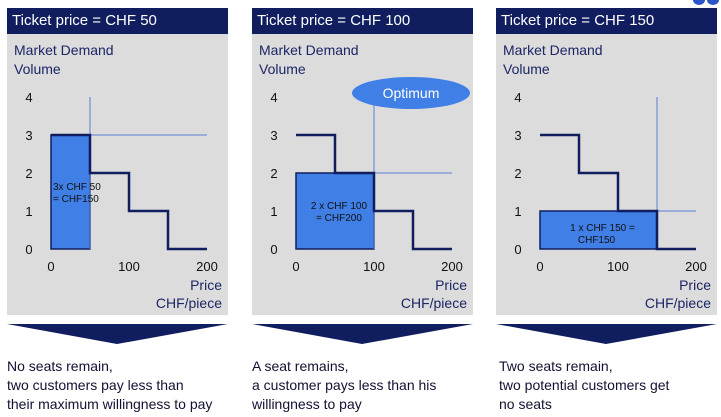  Describe the element at coordinates (606, 21) in the screenshot. I see `panel-header: Ticket price = CHF 150` at that location.